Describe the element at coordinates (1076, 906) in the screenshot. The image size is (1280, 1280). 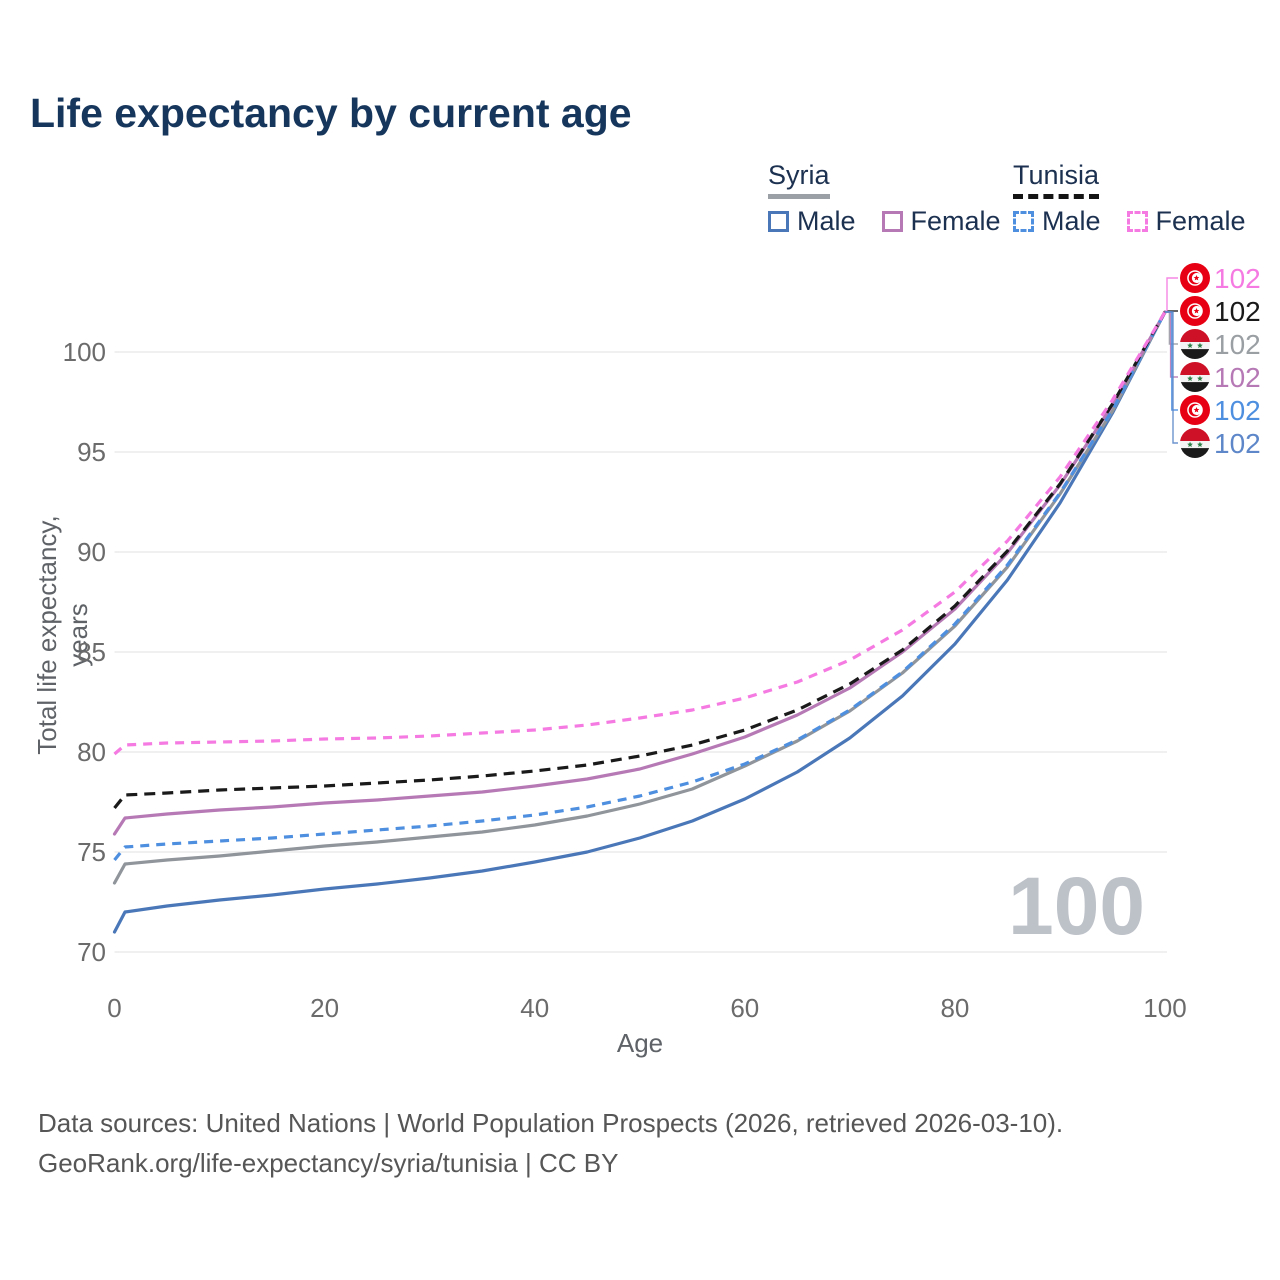
I see `age-watermark: 100` at that location.